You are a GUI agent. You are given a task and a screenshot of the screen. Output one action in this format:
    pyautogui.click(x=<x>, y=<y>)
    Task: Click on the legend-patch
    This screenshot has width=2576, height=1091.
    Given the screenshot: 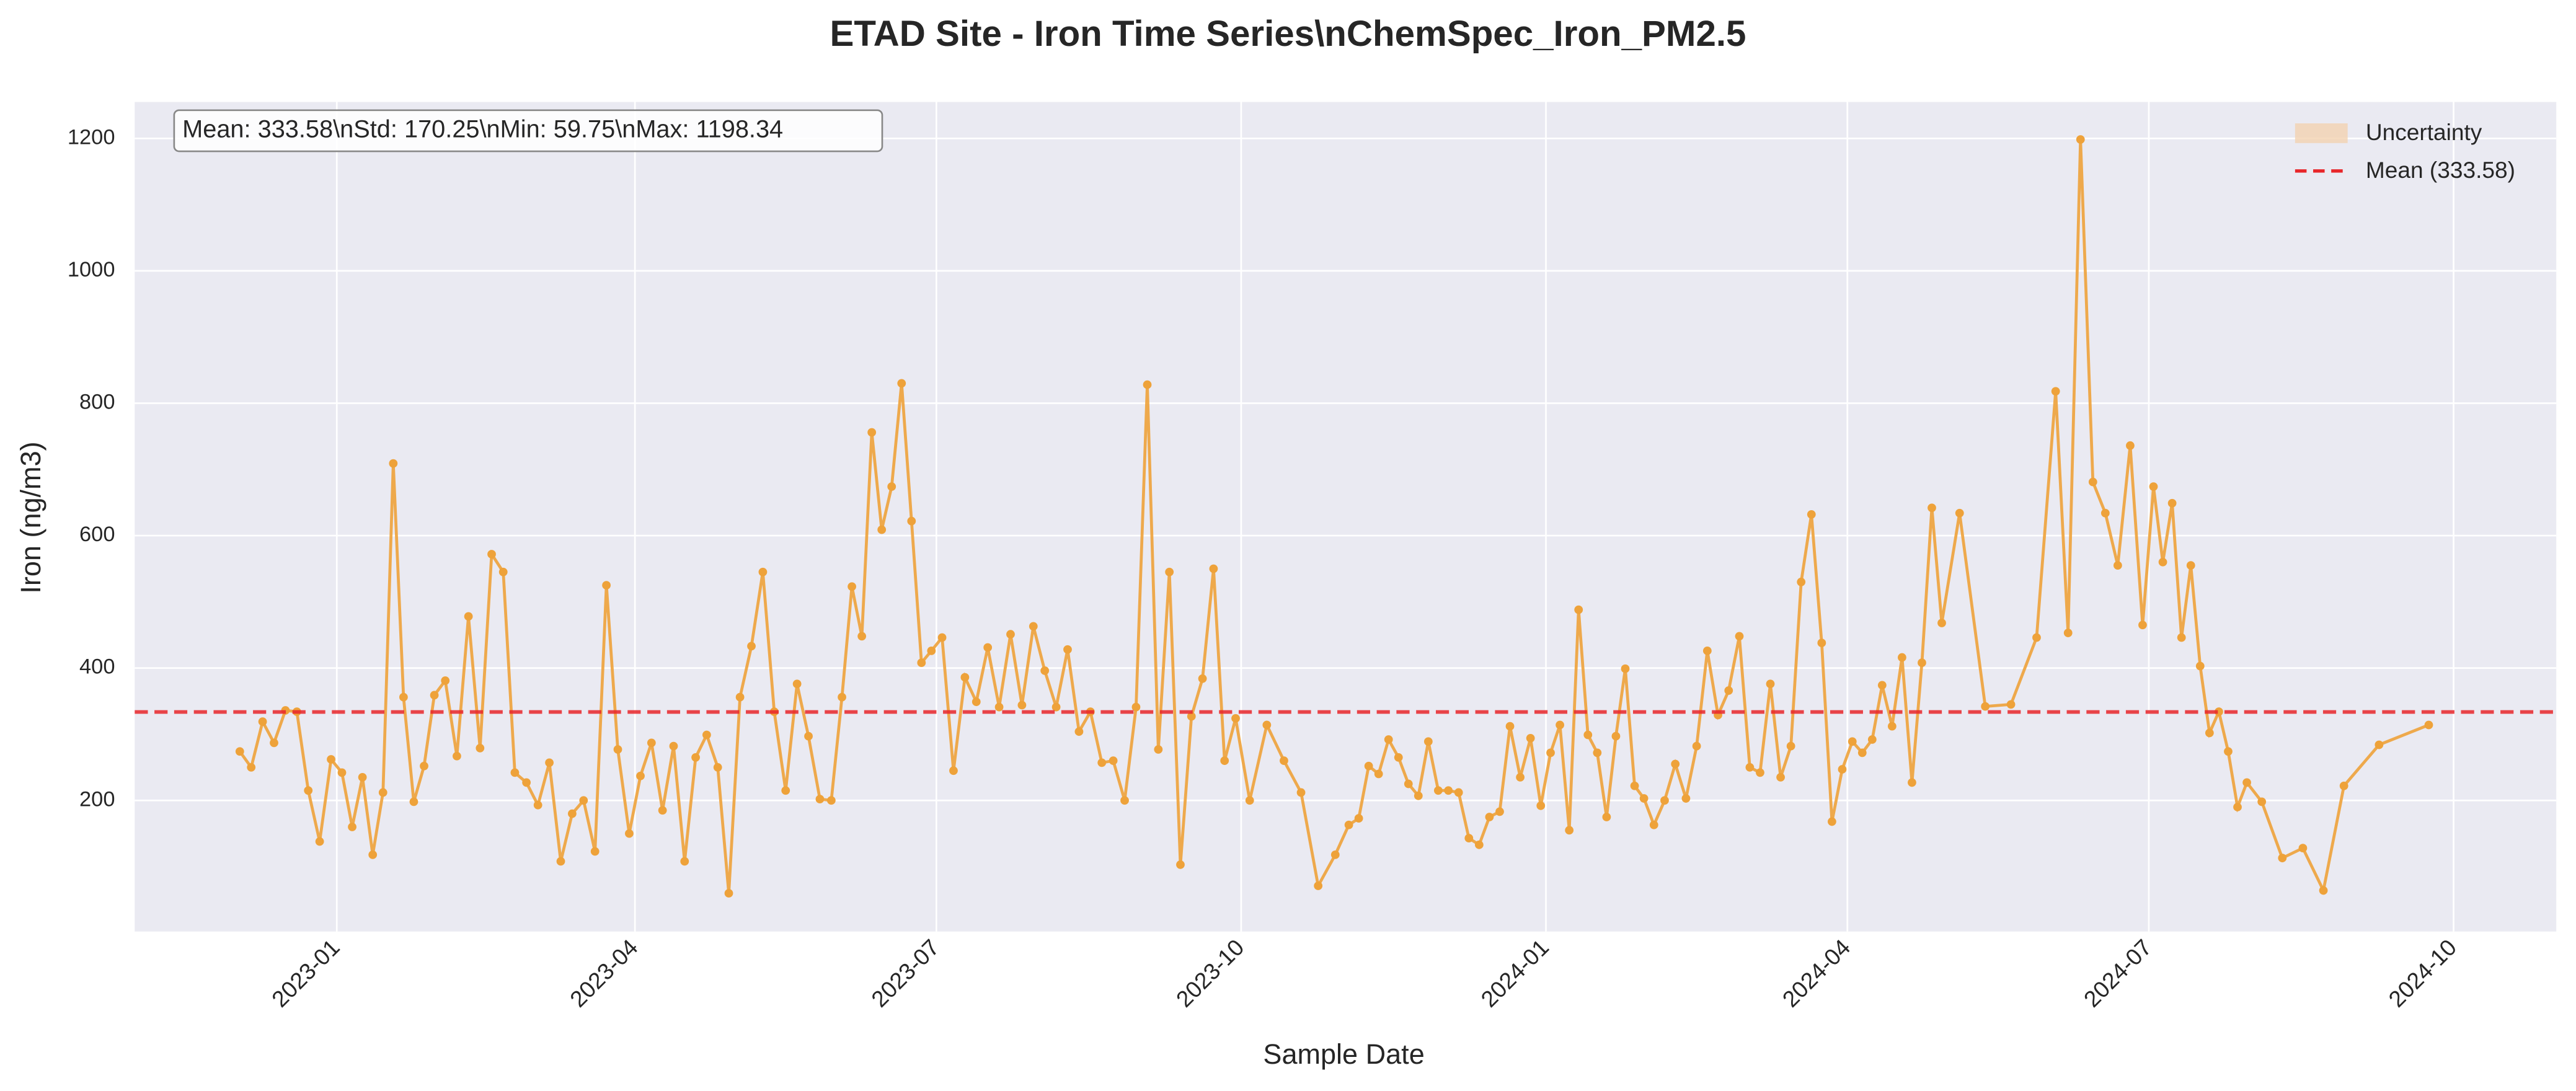 What is the action you would take?
    pyautogui.click(x=2321, y=133)
    